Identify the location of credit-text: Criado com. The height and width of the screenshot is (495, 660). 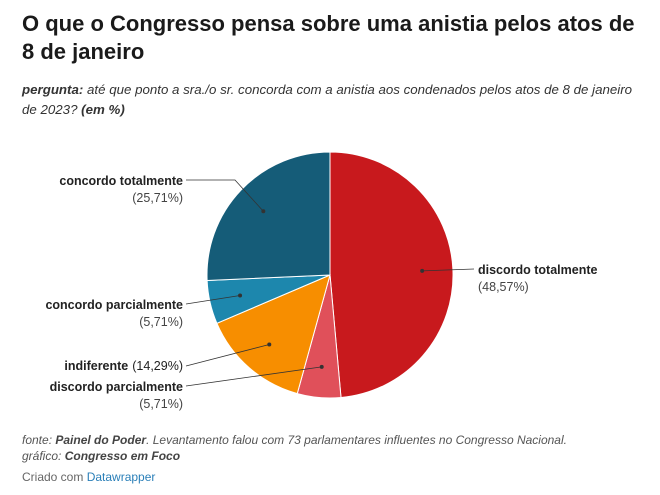
(53, 477).